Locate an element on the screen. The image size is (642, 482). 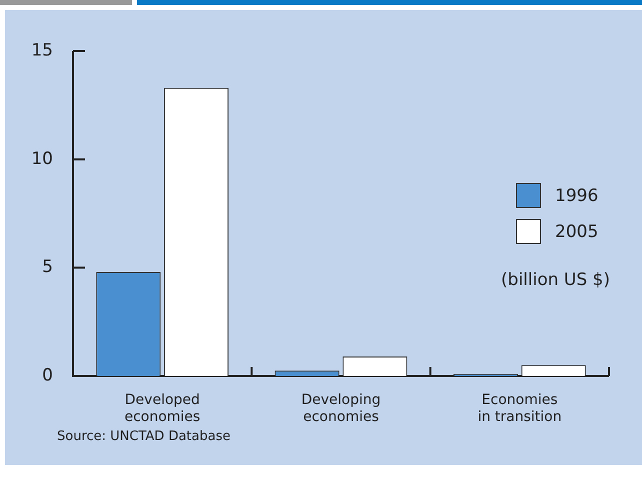
y-tick-label: 15 is located at coordinates (42, 50).